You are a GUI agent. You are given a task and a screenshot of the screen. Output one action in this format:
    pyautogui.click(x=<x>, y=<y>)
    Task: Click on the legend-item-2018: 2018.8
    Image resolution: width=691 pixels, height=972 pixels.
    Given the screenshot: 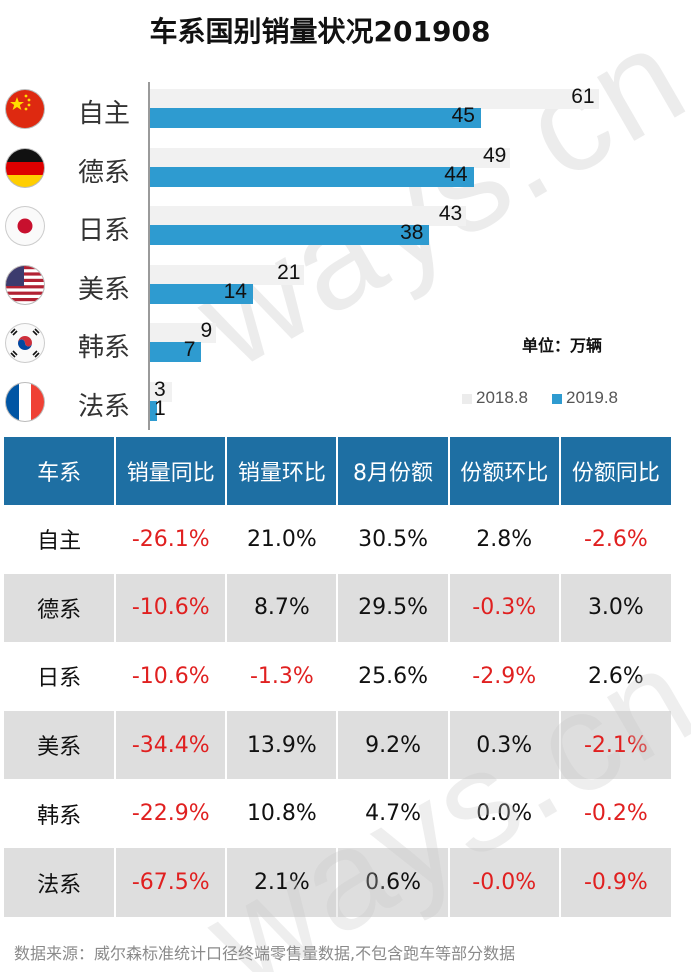 What is the action you would take?
    pyautogui.click(x=495, y=398)
    